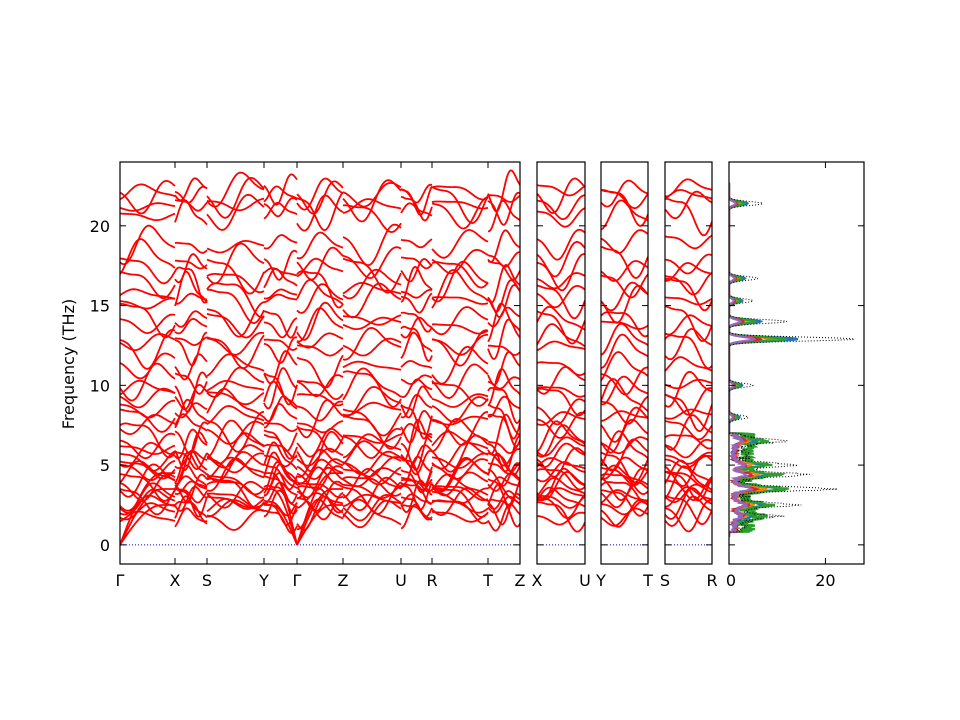  What do you see at coordinates (175, 580) in the screenshot?
I see `x-tick-label: X` at bounding box center [175, 580].